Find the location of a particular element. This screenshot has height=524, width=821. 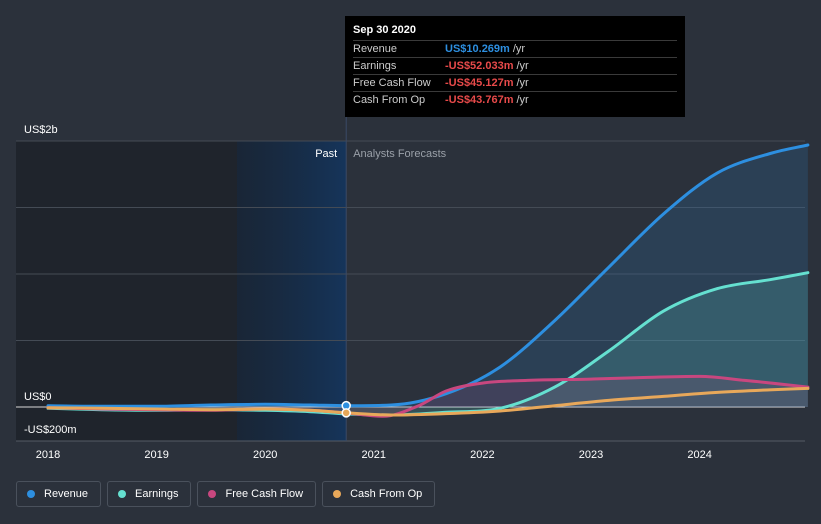

legend-label: Cash From Op is located at coordinates (386, 494).